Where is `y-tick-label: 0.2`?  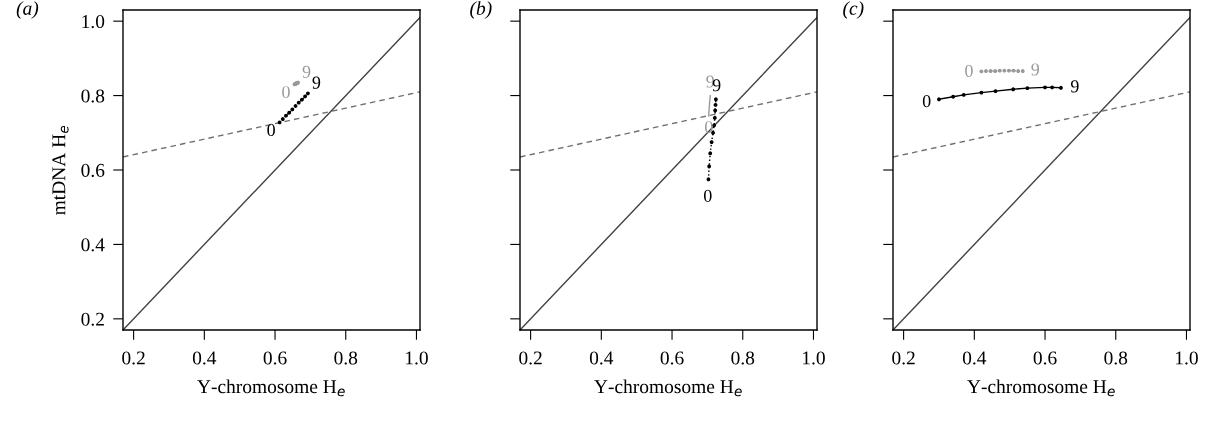
y-tick-label: 0.2 is located at coordinates (92, 319).